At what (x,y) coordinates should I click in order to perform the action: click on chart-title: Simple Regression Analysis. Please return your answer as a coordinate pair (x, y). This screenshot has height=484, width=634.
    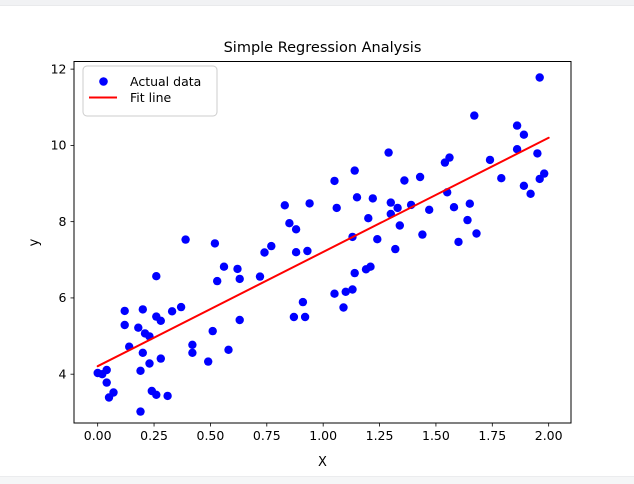
    Looking at the image, I should click on (323, 48).